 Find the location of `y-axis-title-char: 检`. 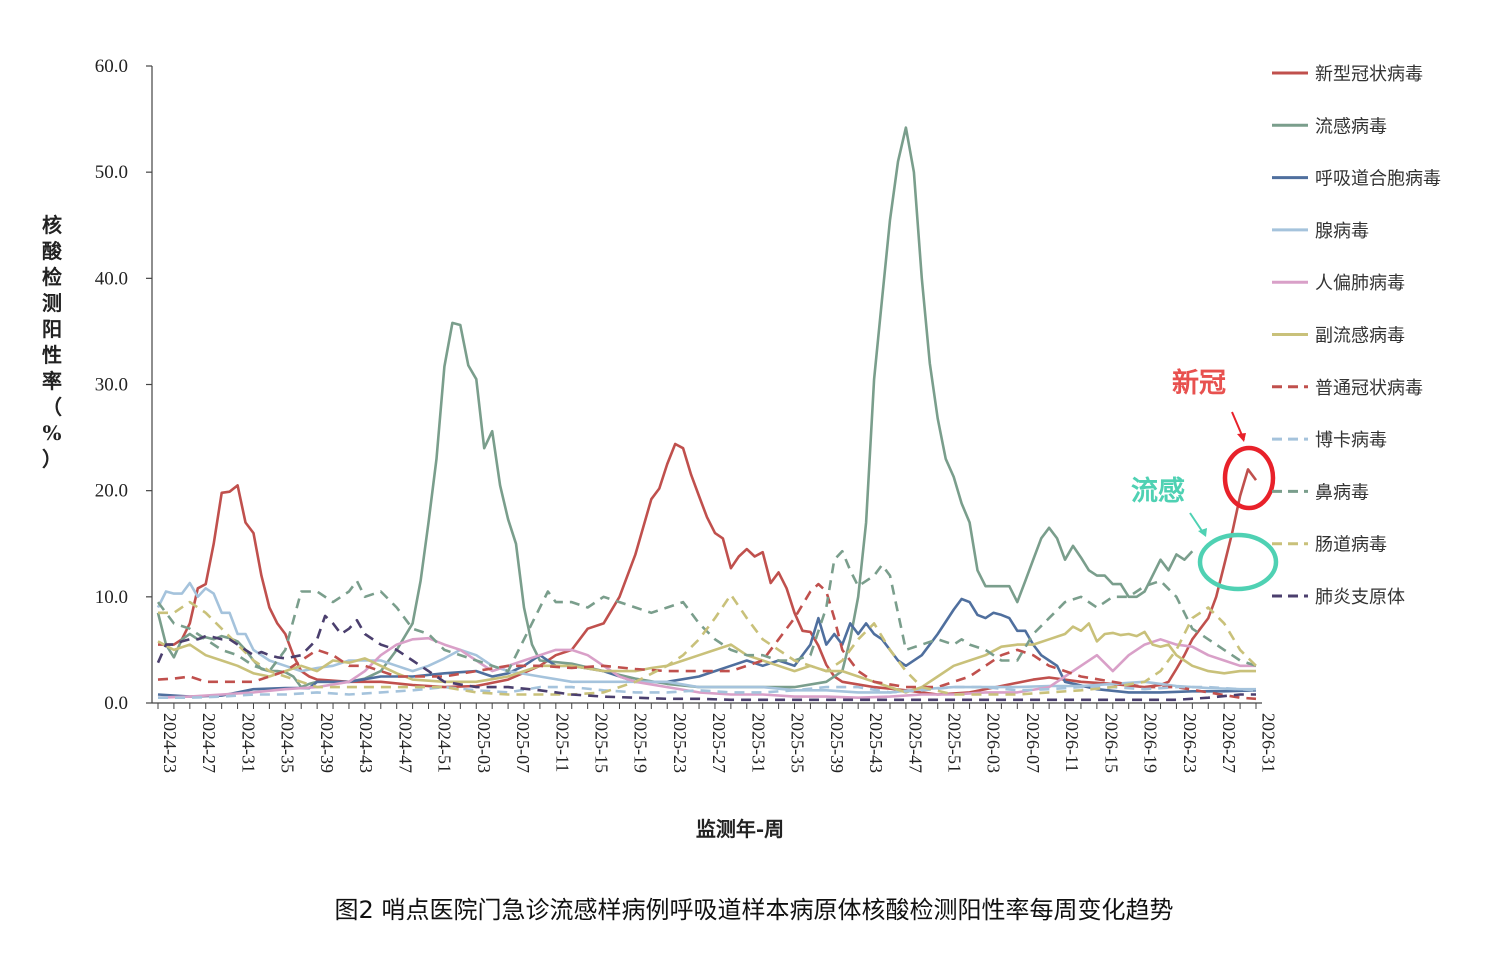

y-axis-title-char: 检 is located at coordinates (52, 277).